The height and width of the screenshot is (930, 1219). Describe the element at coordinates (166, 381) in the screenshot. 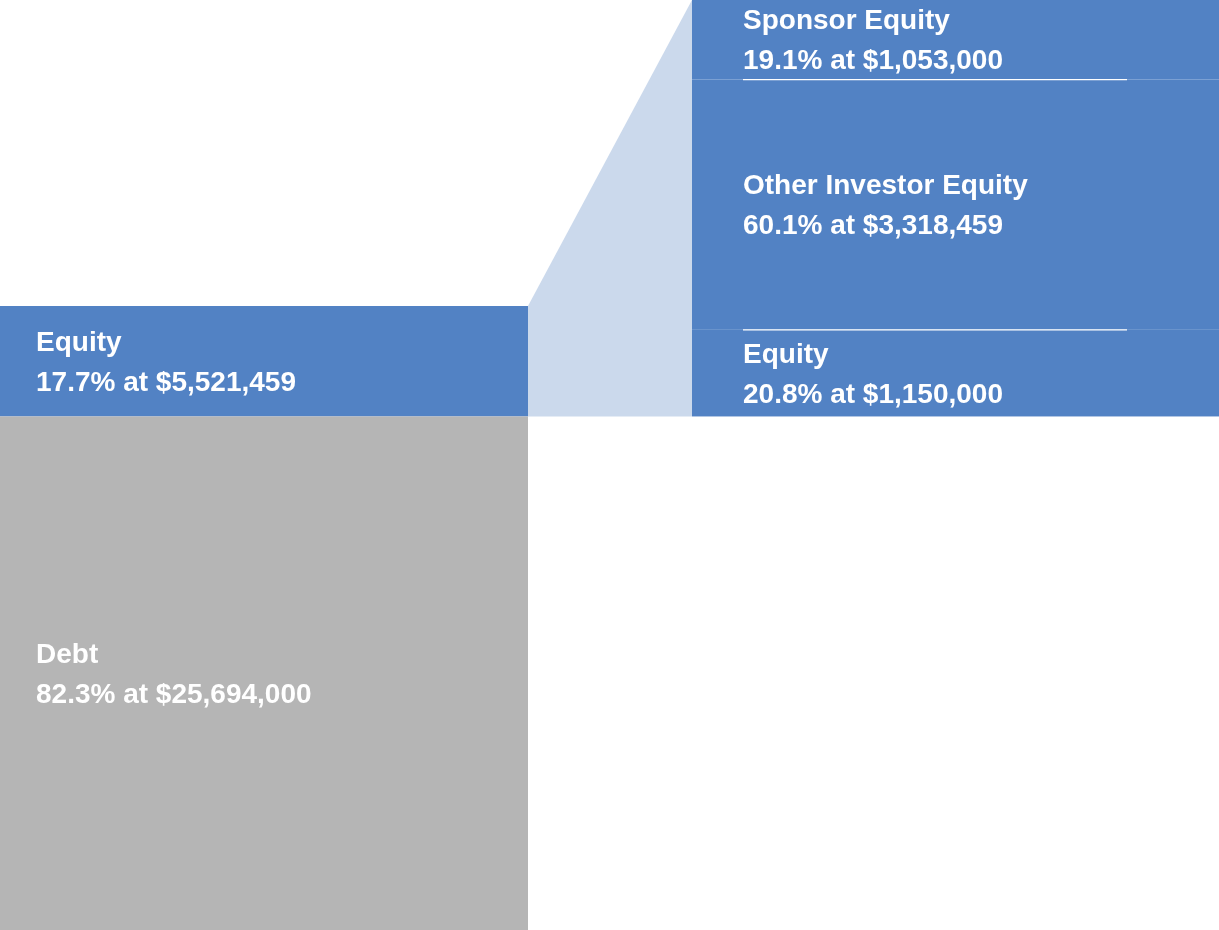

I see `data-label: 17.7% at $5,521,459` at that location.